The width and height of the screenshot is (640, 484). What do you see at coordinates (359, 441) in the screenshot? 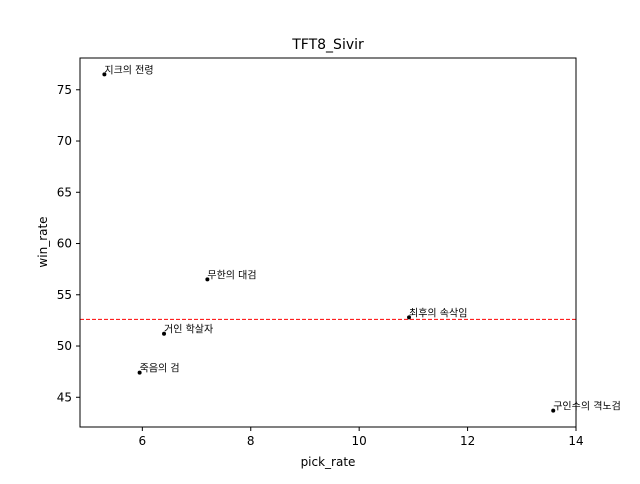
I see `x-tick-label: 10` at bounding box center [359, 441].